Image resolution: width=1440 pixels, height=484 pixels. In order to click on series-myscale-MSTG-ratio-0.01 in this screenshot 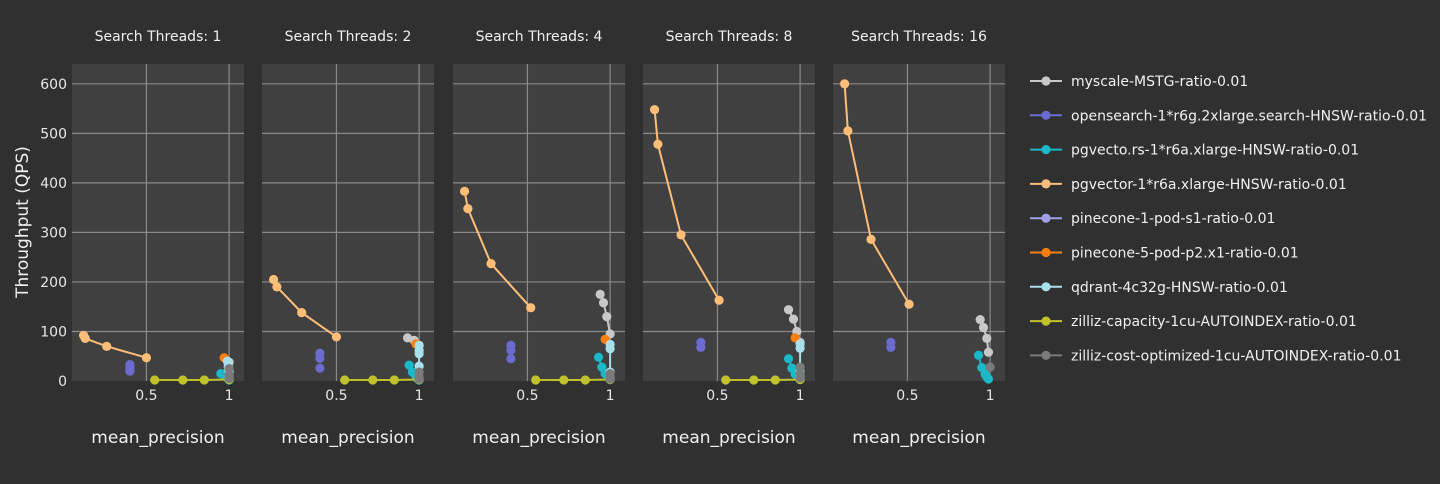, I will do `click(984, 335)`.